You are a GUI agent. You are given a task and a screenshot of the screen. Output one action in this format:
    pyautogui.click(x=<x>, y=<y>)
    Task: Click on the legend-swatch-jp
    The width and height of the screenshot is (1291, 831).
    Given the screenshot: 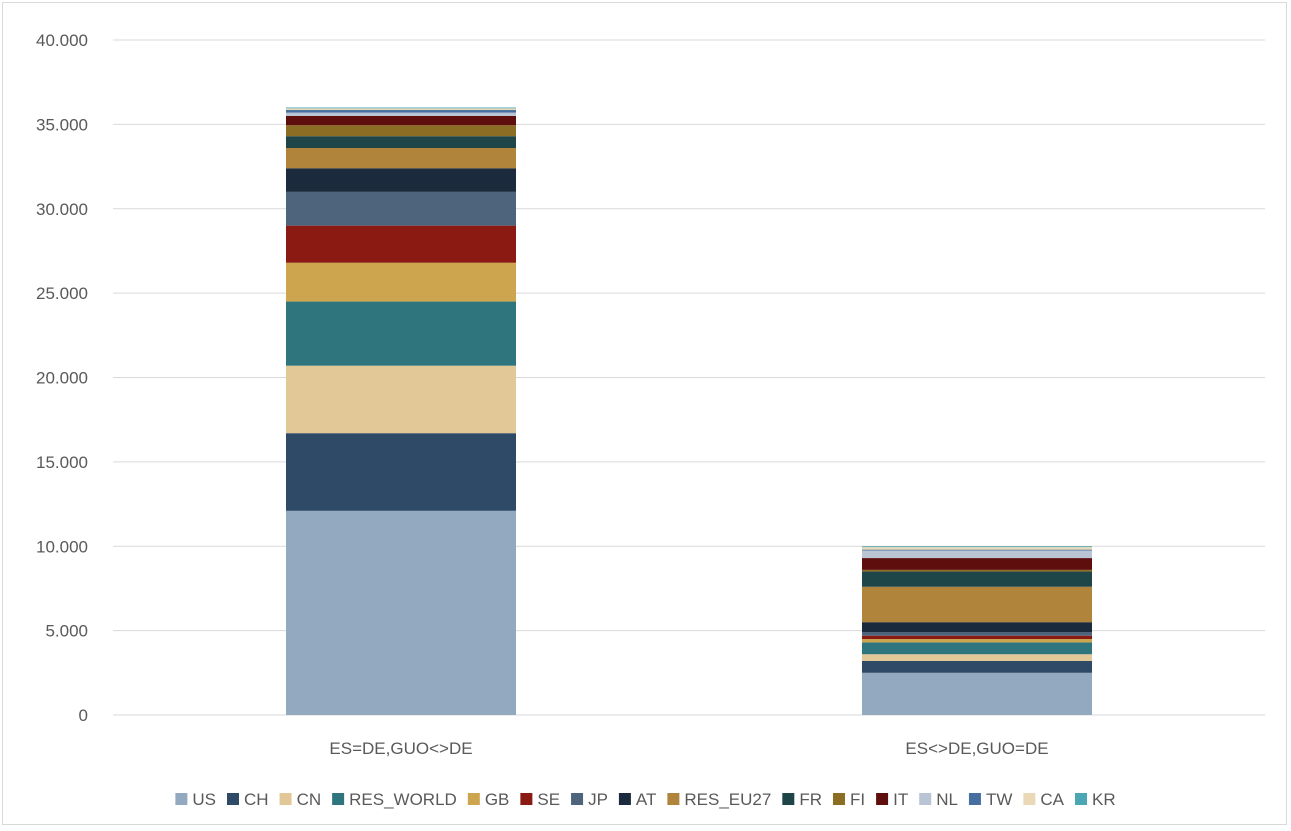 What is the action you would take?
    pyautogui.click(x=577, y=799)
    